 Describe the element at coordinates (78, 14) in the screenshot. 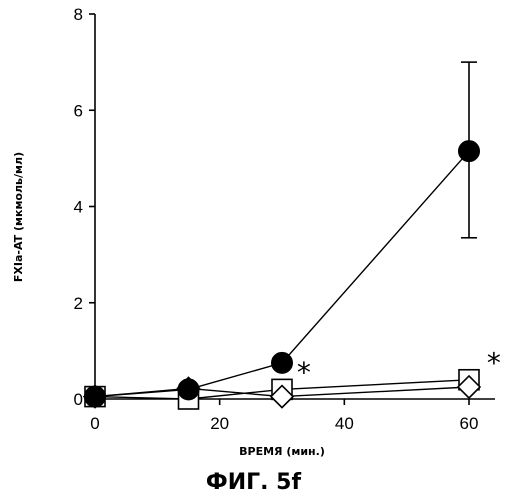

I see `y-tick-label: 8` at that location.